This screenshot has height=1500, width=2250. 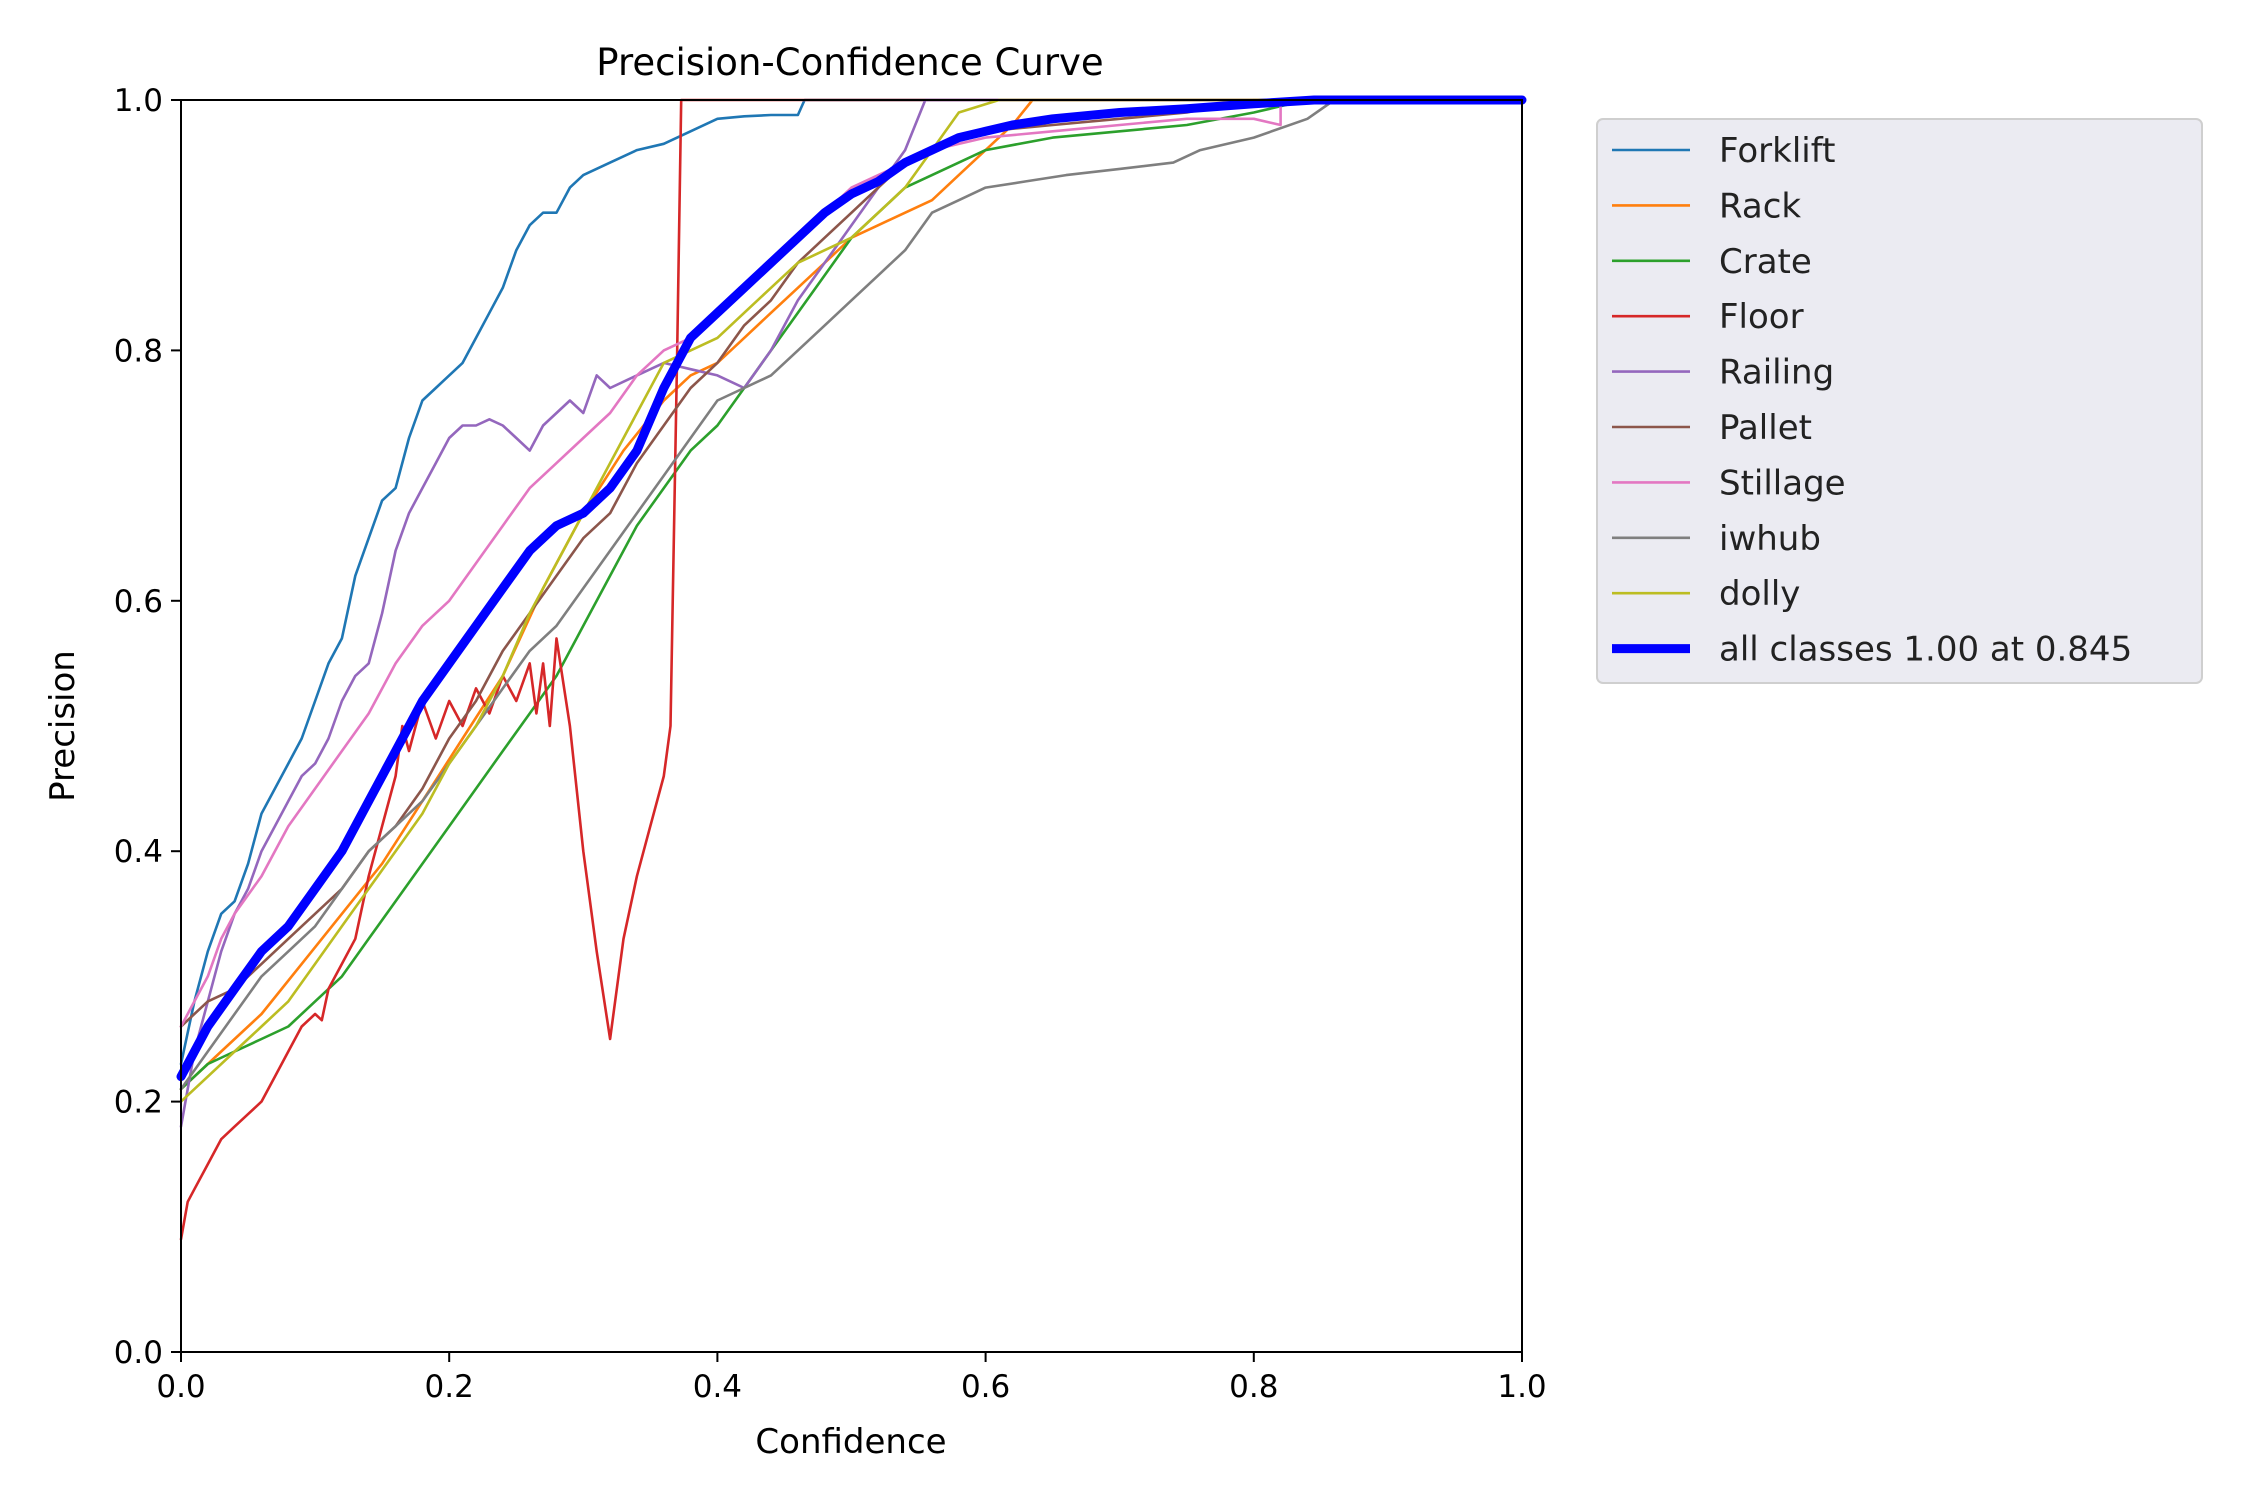 What do you see at coordinates (147, 727) in the screenshot?
I see `y-axis-ticks: 0.0 0.2 0.4 0.6 0.8 1.0` at bounding box center [147, 727].